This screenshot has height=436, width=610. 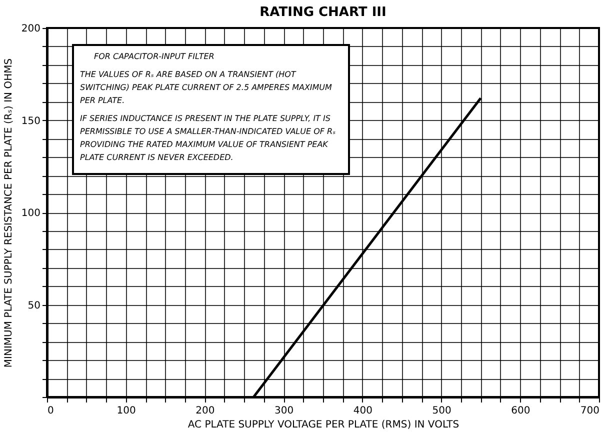 What do you see at coordinates (442, 411) in the screenshot?
I see `x-tick-label: 500` at bounding box center [442, 411].